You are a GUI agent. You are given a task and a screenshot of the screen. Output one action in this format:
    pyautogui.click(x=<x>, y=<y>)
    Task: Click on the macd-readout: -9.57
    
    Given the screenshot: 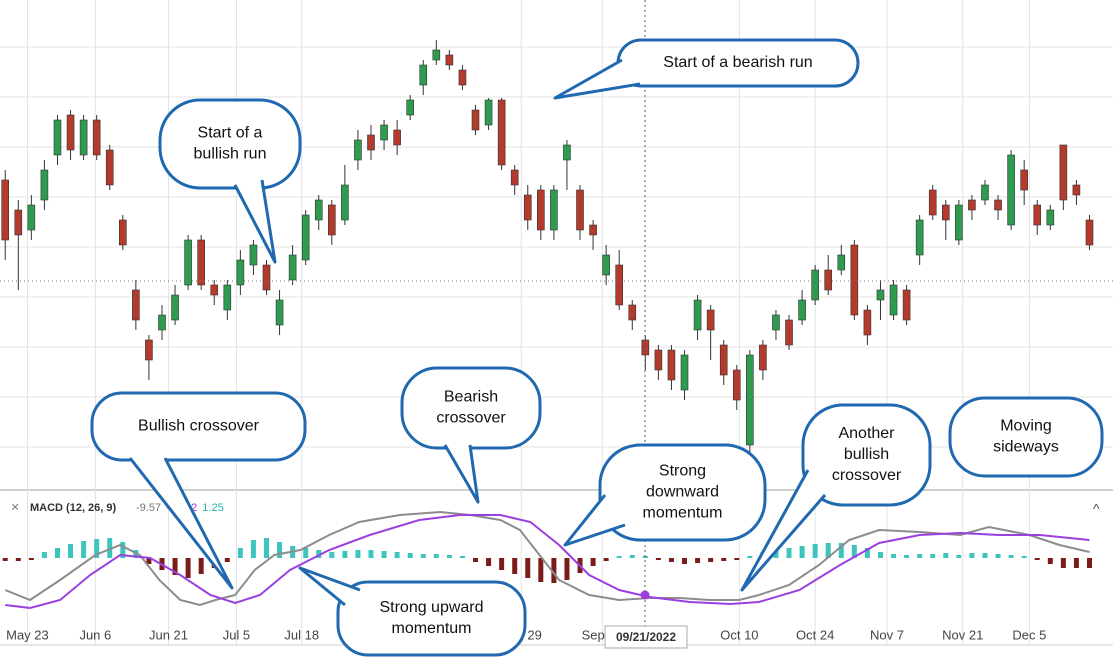 What is the action you would take?
    pyautogui.click(x=148, y=508)
    